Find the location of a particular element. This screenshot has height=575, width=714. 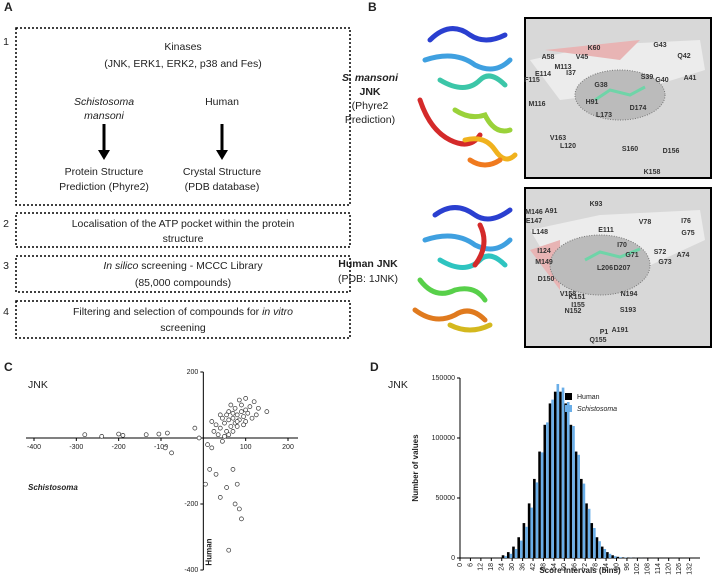

x-tick-label: 48 is located at coordinates (543, 567).